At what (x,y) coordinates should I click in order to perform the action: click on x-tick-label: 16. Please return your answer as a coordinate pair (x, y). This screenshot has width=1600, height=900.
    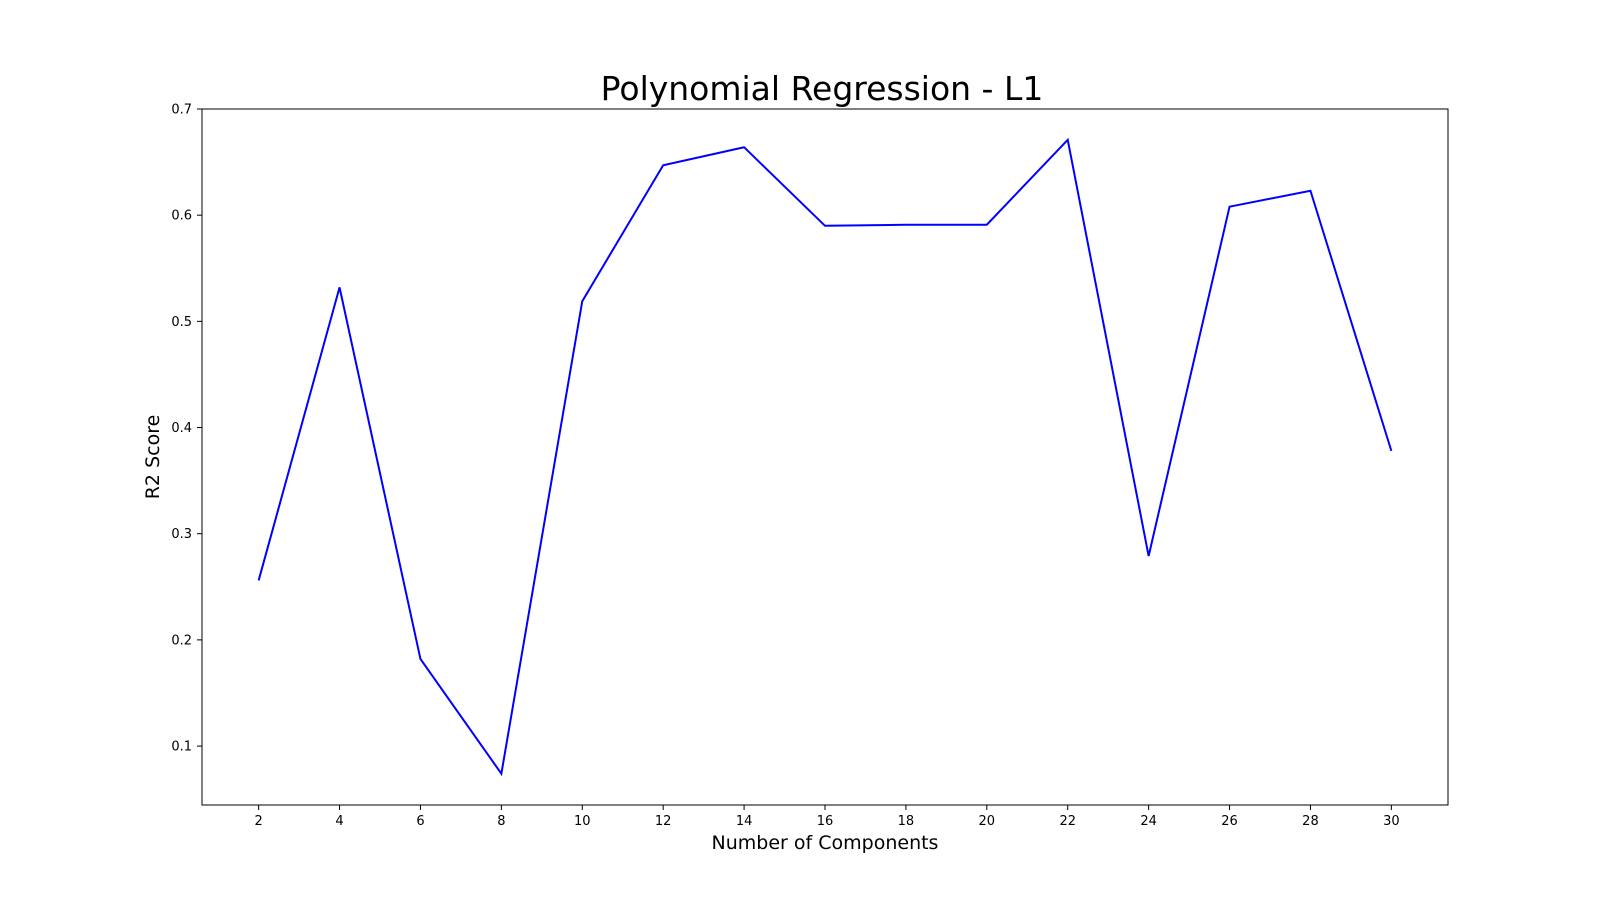
    Looking at the image, I should click on (825, 821).